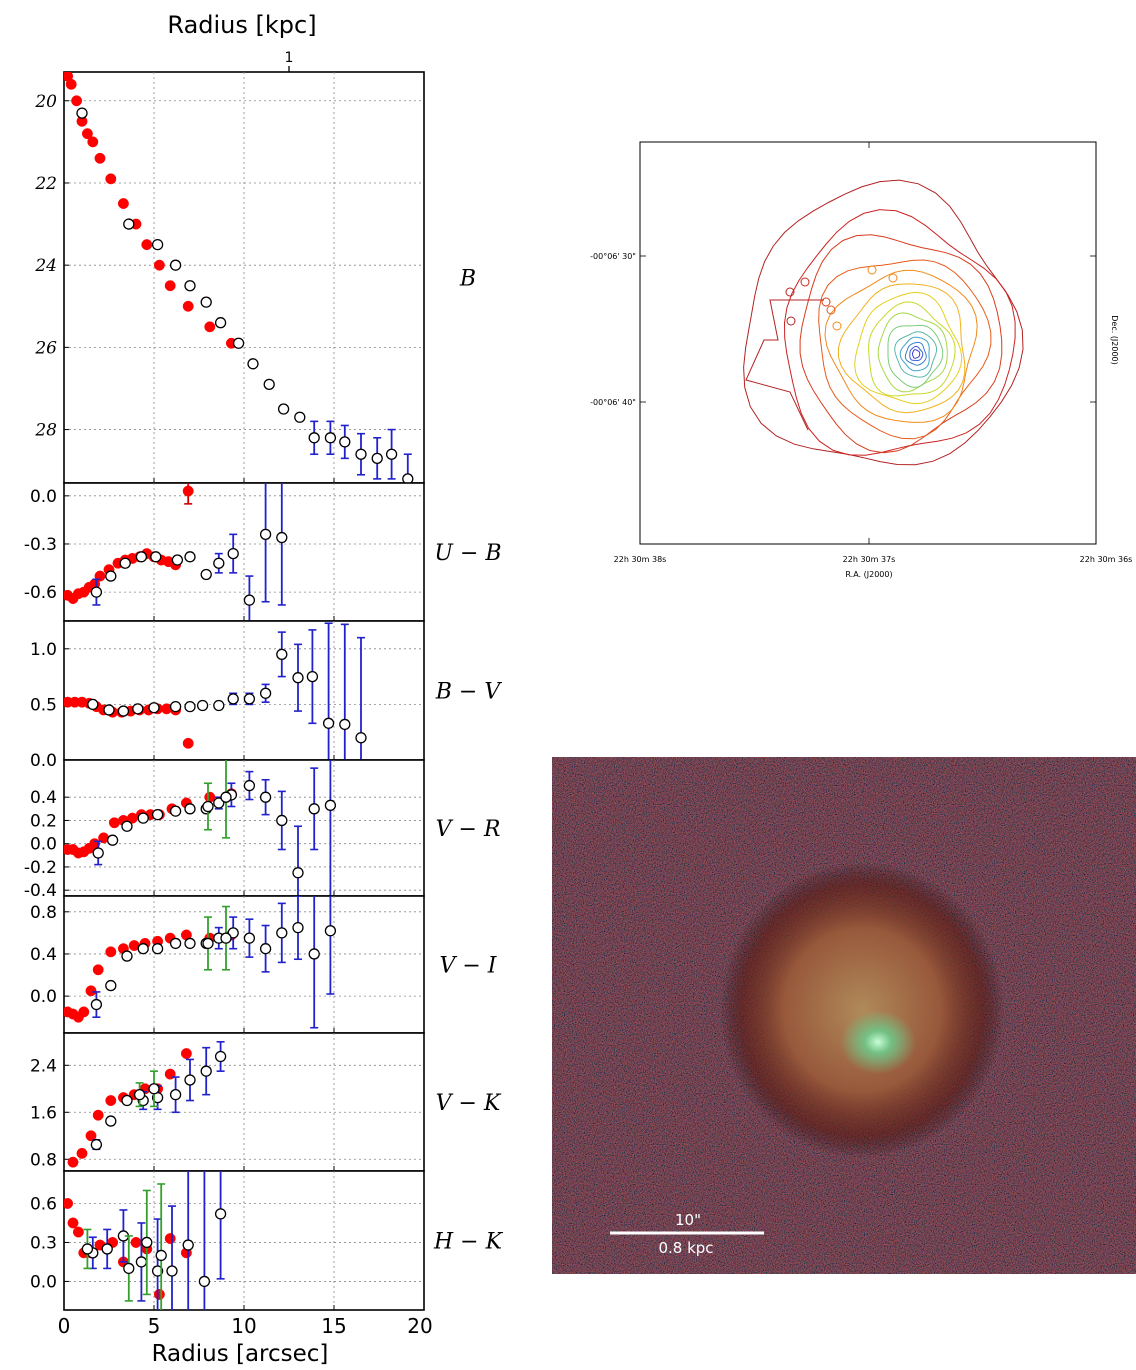  Describe the element at coordinates (289, 58) in the screenshot. I see `top-axis-tick: 1` at that location.